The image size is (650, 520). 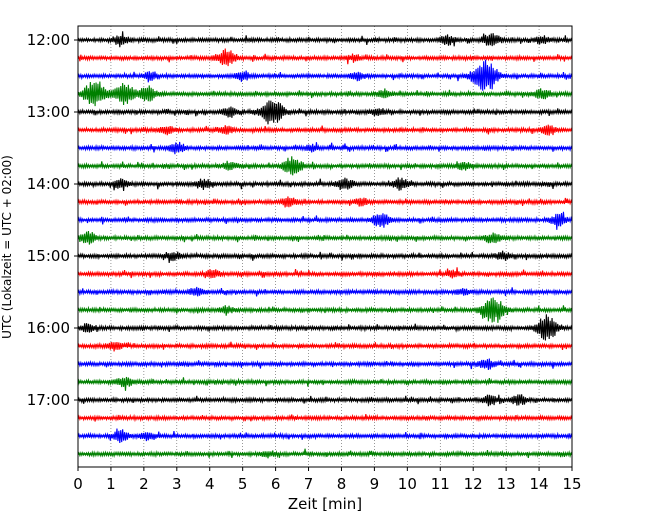 What do you see at coordinates (342, 484) in the screenshot?
I see `x-tick-label-8: 8` at bounding box center [342, 484].